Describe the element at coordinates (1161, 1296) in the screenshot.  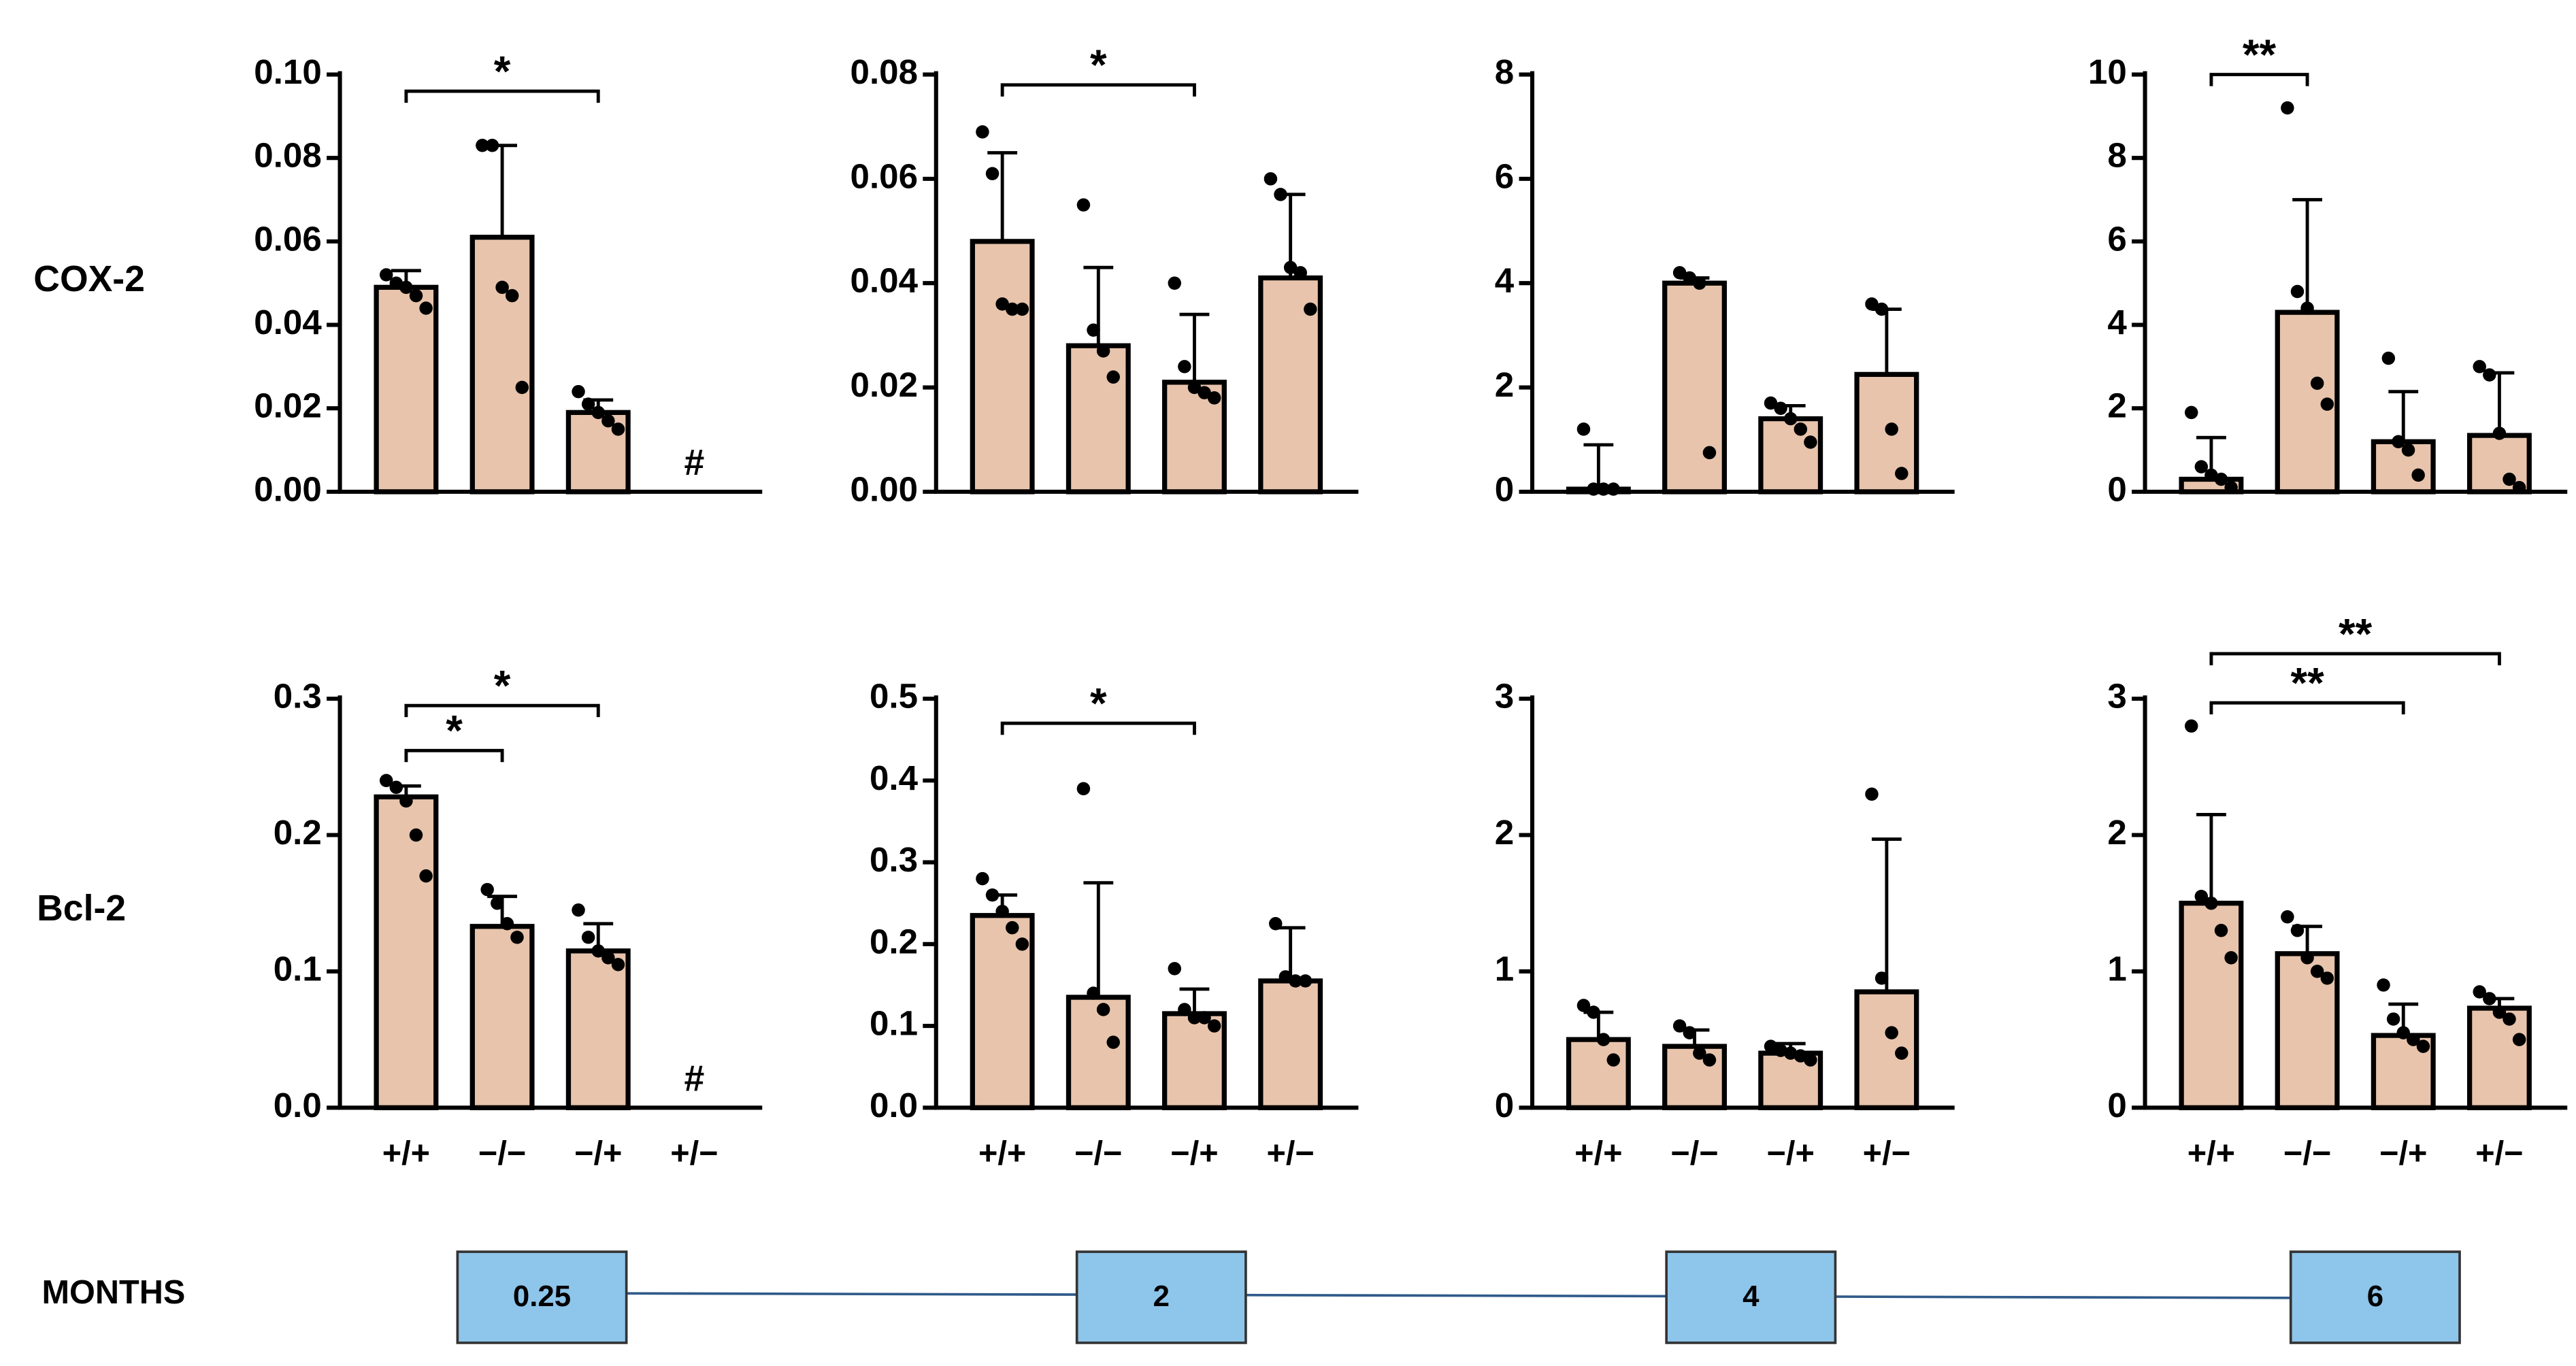
I see `timeline-point: 2` at that location.